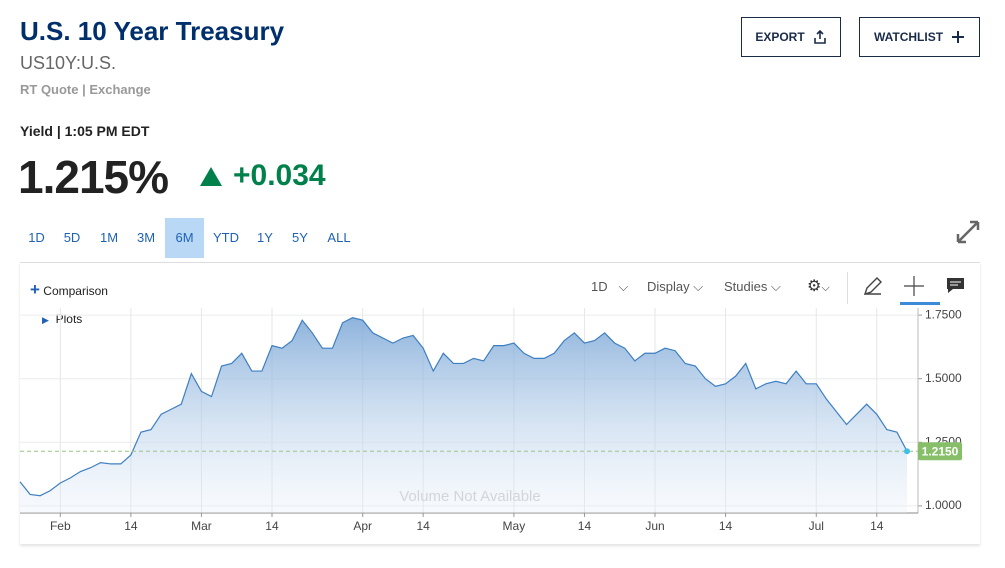 The image size is (1005, 568). I want to click on plots-label: Plots, so click(69, 319).